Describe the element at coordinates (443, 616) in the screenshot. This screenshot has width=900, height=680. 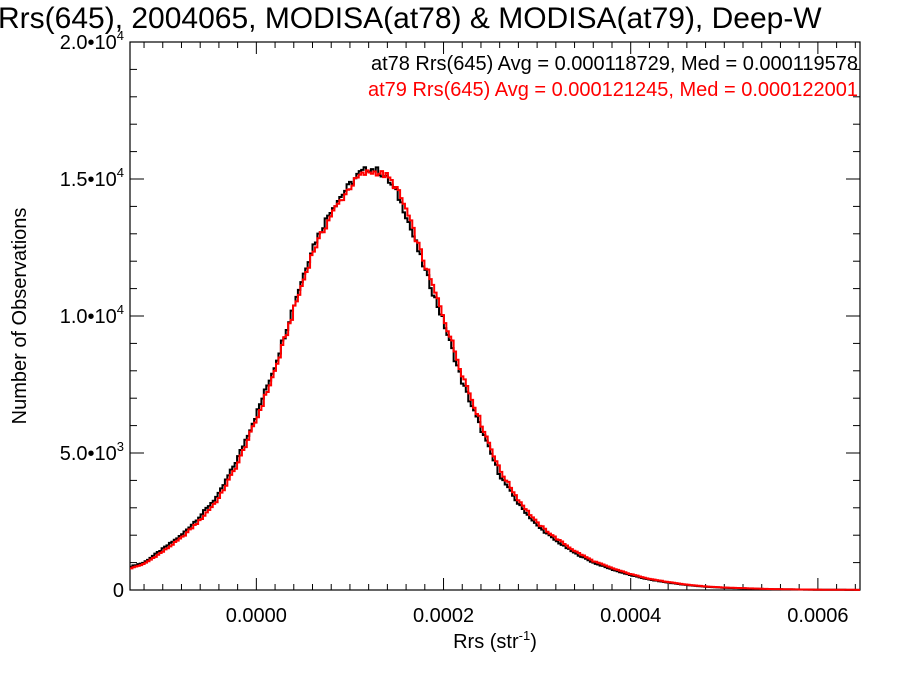
I see `x-tick-label: 0.0002` at that location.